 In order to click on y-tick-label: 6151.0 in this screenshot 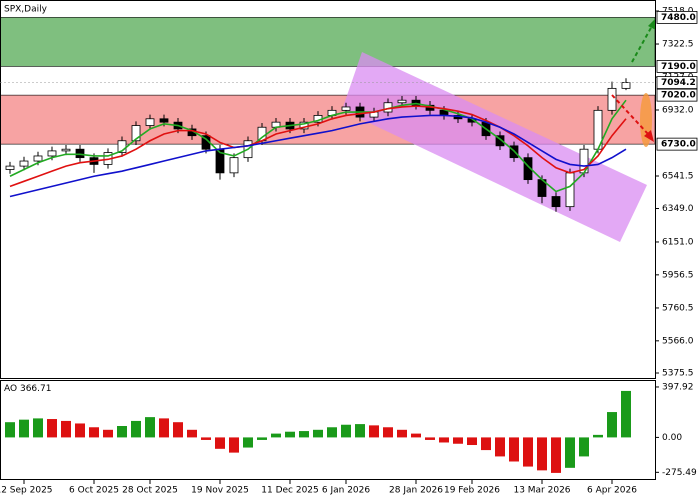, I will do `click(678, 242)`.